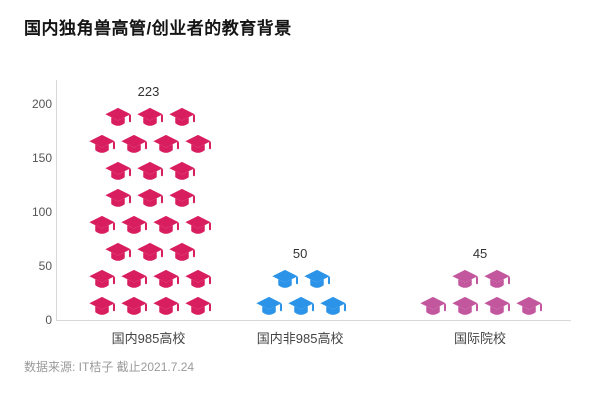  Describe the element at coordinates (480, 253) in the screenshot. I see `value-label: 45` at that location.